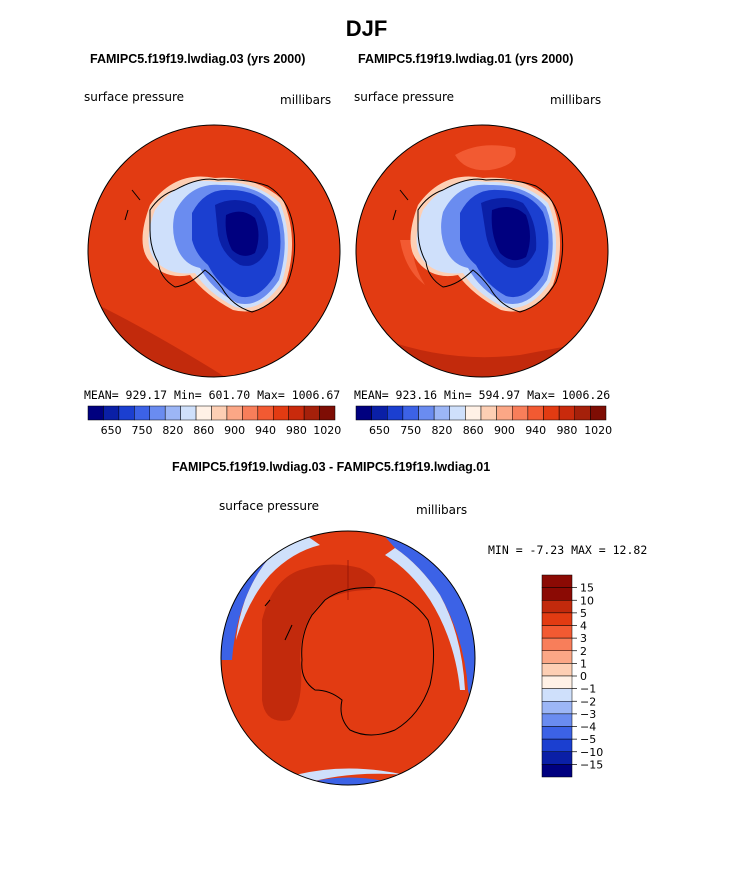 Image resolution: width=733 pixels, height=882 pixels. What do you see at coordinates (583, 676) in the screenshot?
I see `diff-colorbar-tick-label: 0` at bounding box center [583, 676].